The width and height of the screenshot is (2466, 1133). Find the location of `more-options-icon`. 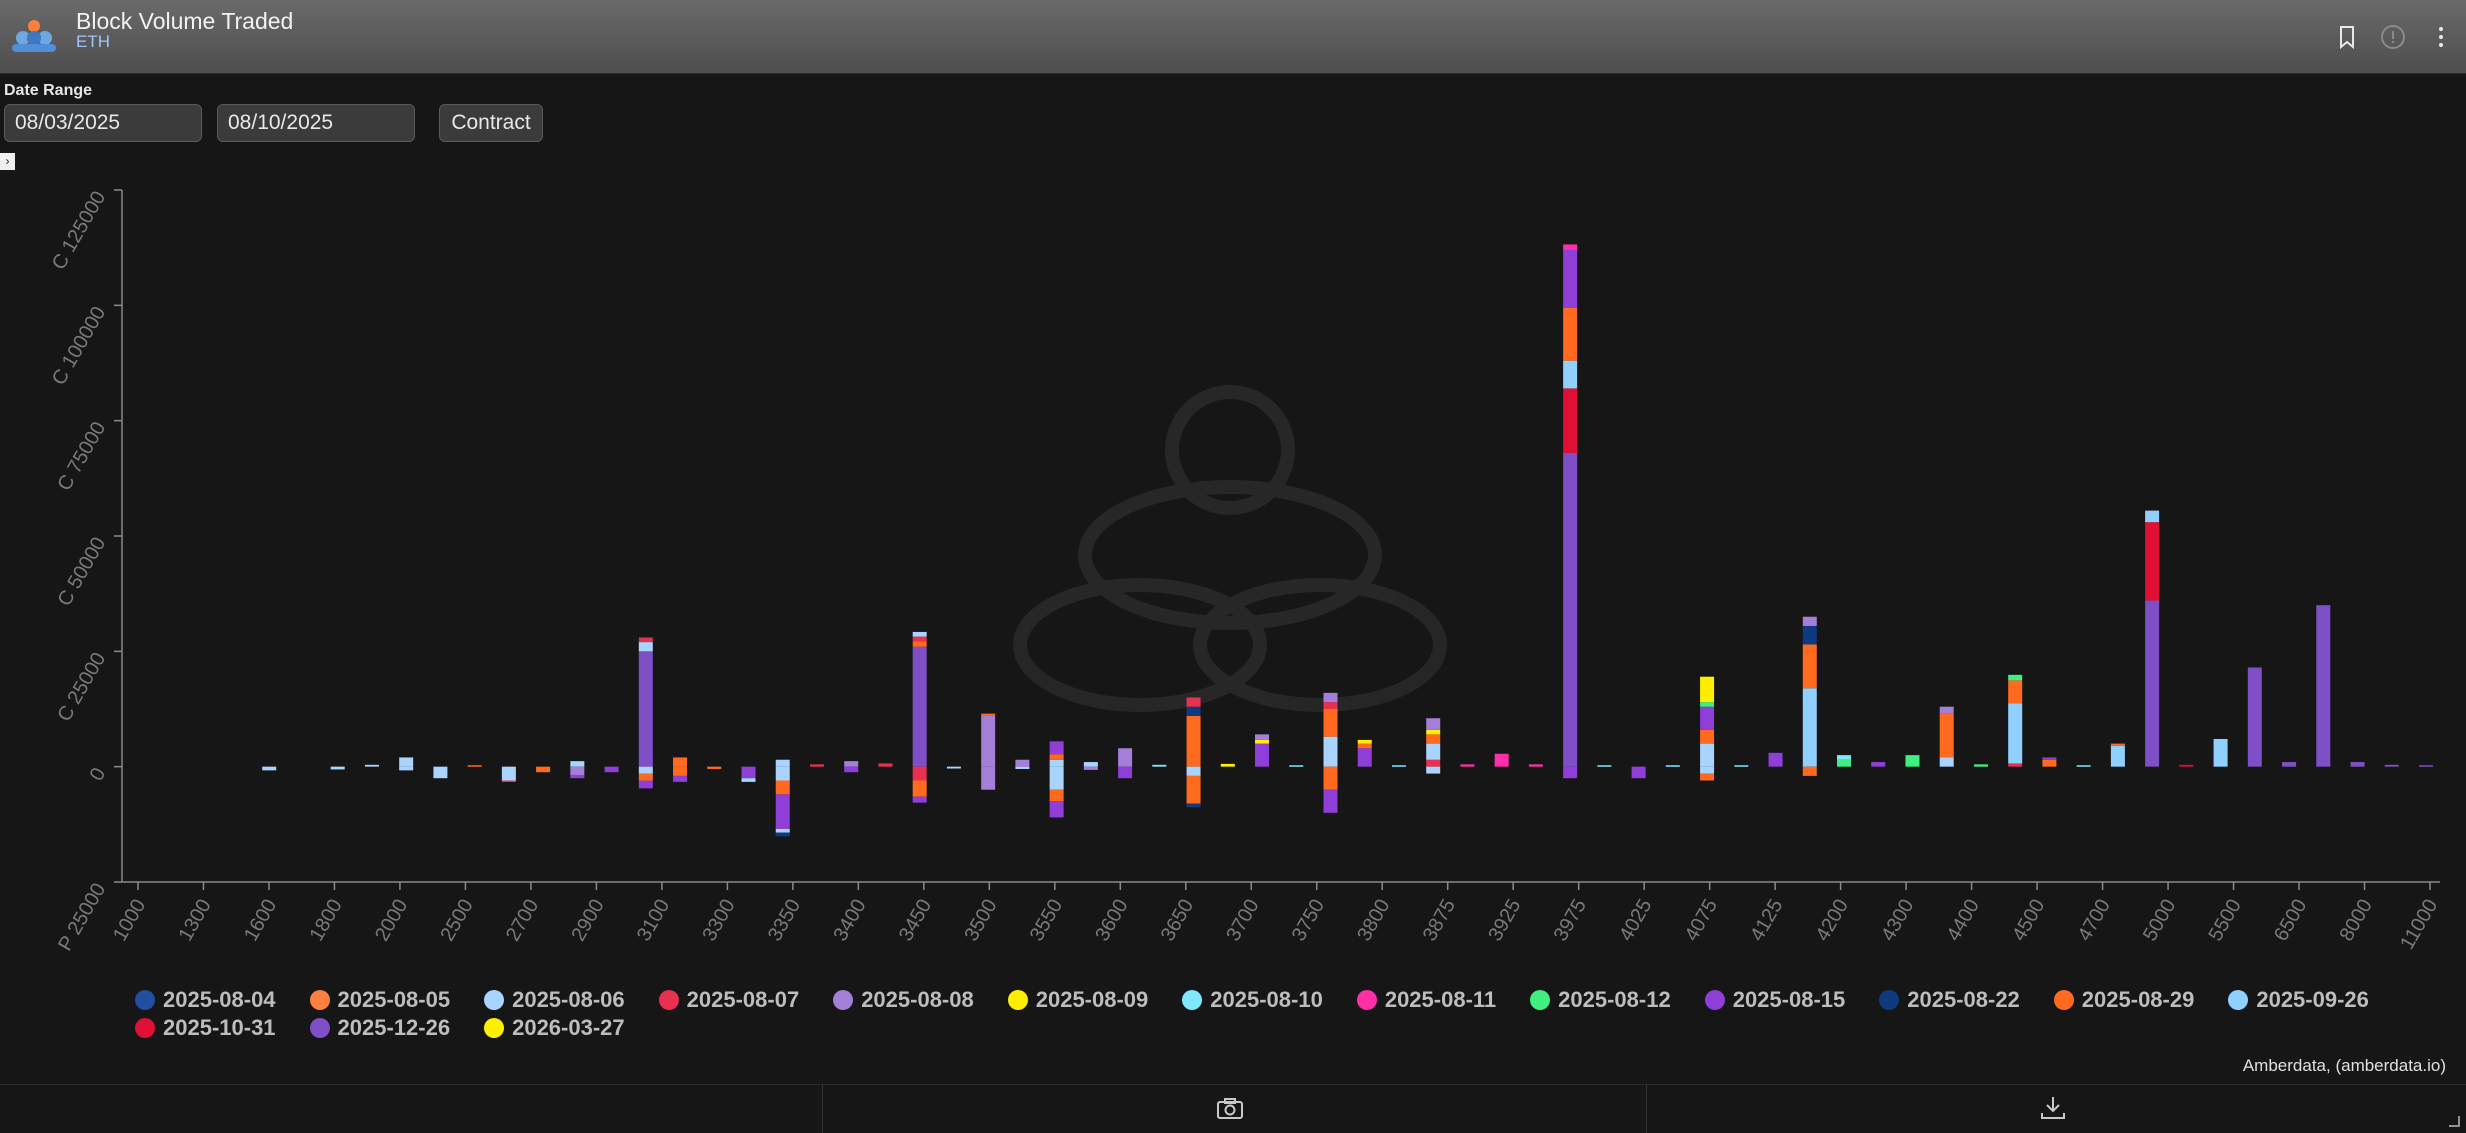

more-options-icon is located at coordinates (2441, 37).